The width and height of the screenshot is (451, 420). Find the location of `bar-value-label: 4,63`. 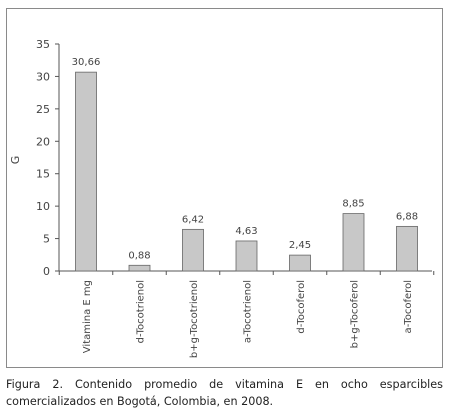

bar-value-label: 4,63 is located at coordinates (246, 231).